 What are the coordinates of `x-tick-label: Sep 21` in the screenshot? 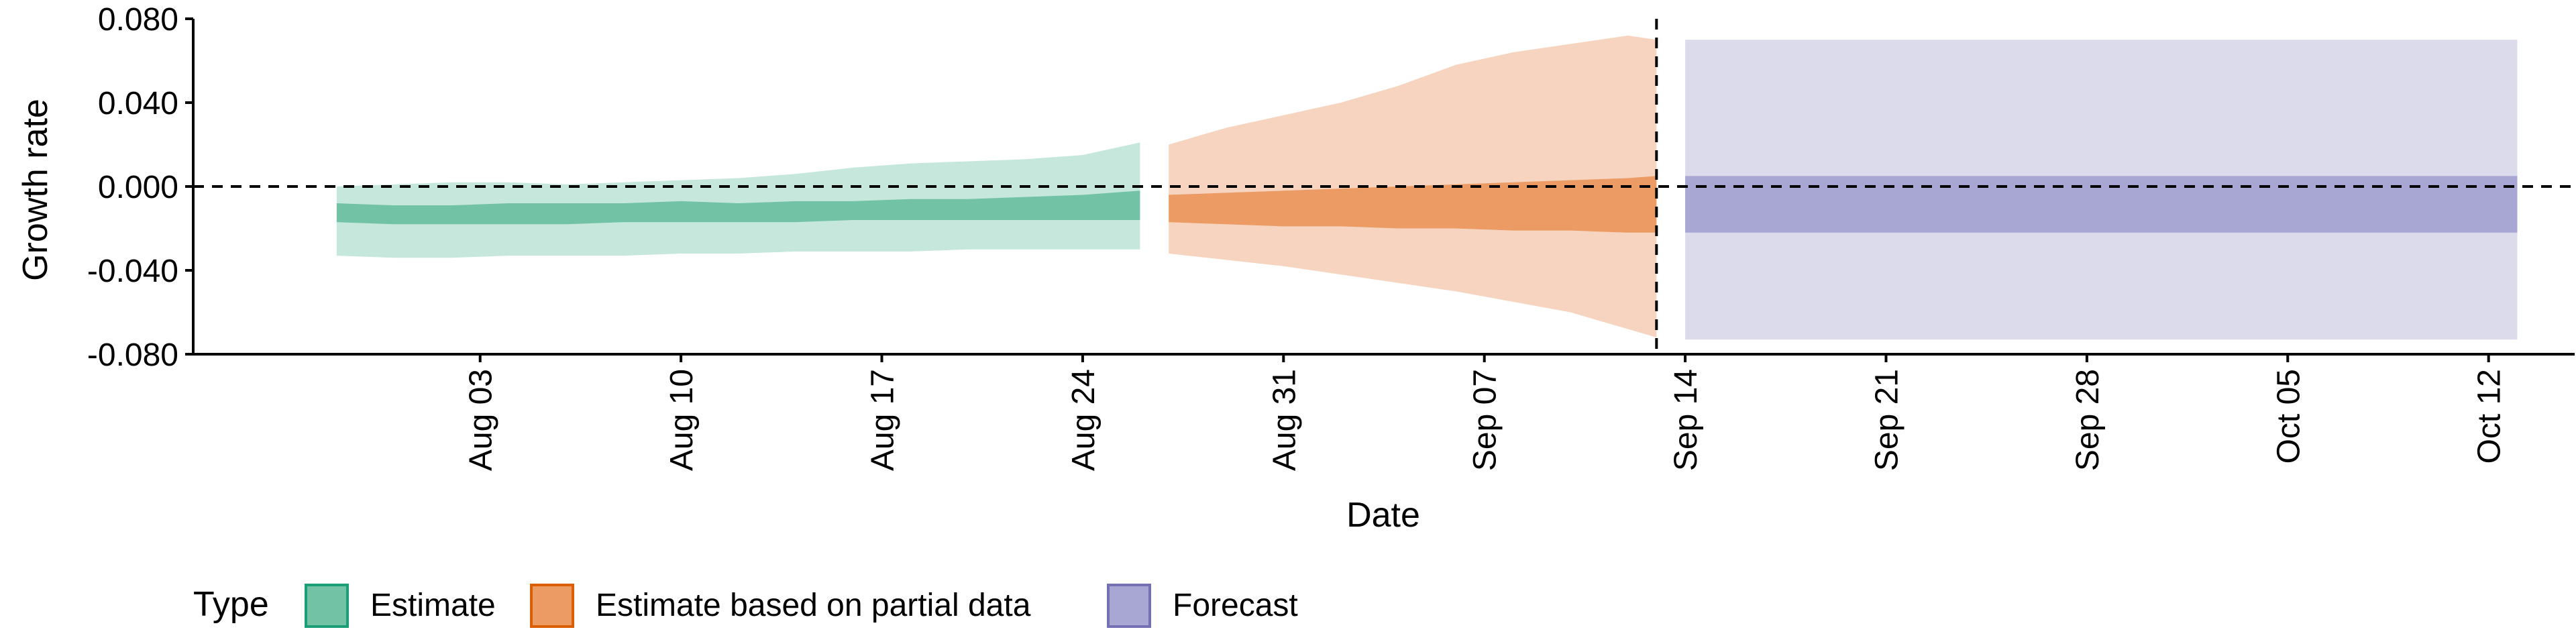 It's located at (1887, 420).